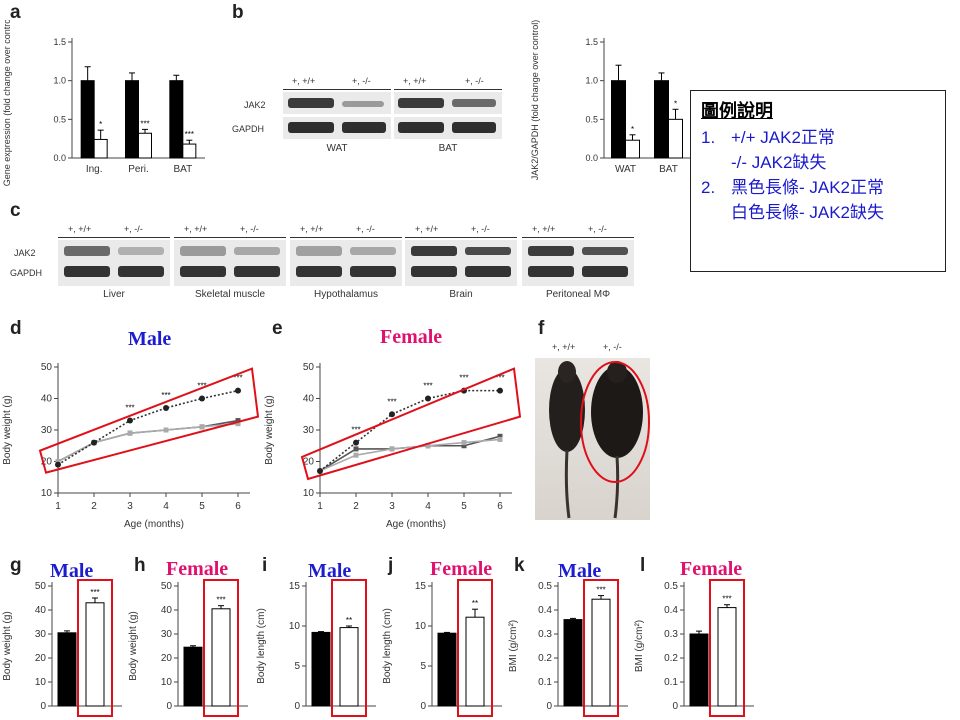 This screenshot has height=720, width=960. What do you see at coordinates (768, 137) in the screenshot?
I see `legend-item: 1. +/+ JAK2正常` at bounding box center [768, 137].